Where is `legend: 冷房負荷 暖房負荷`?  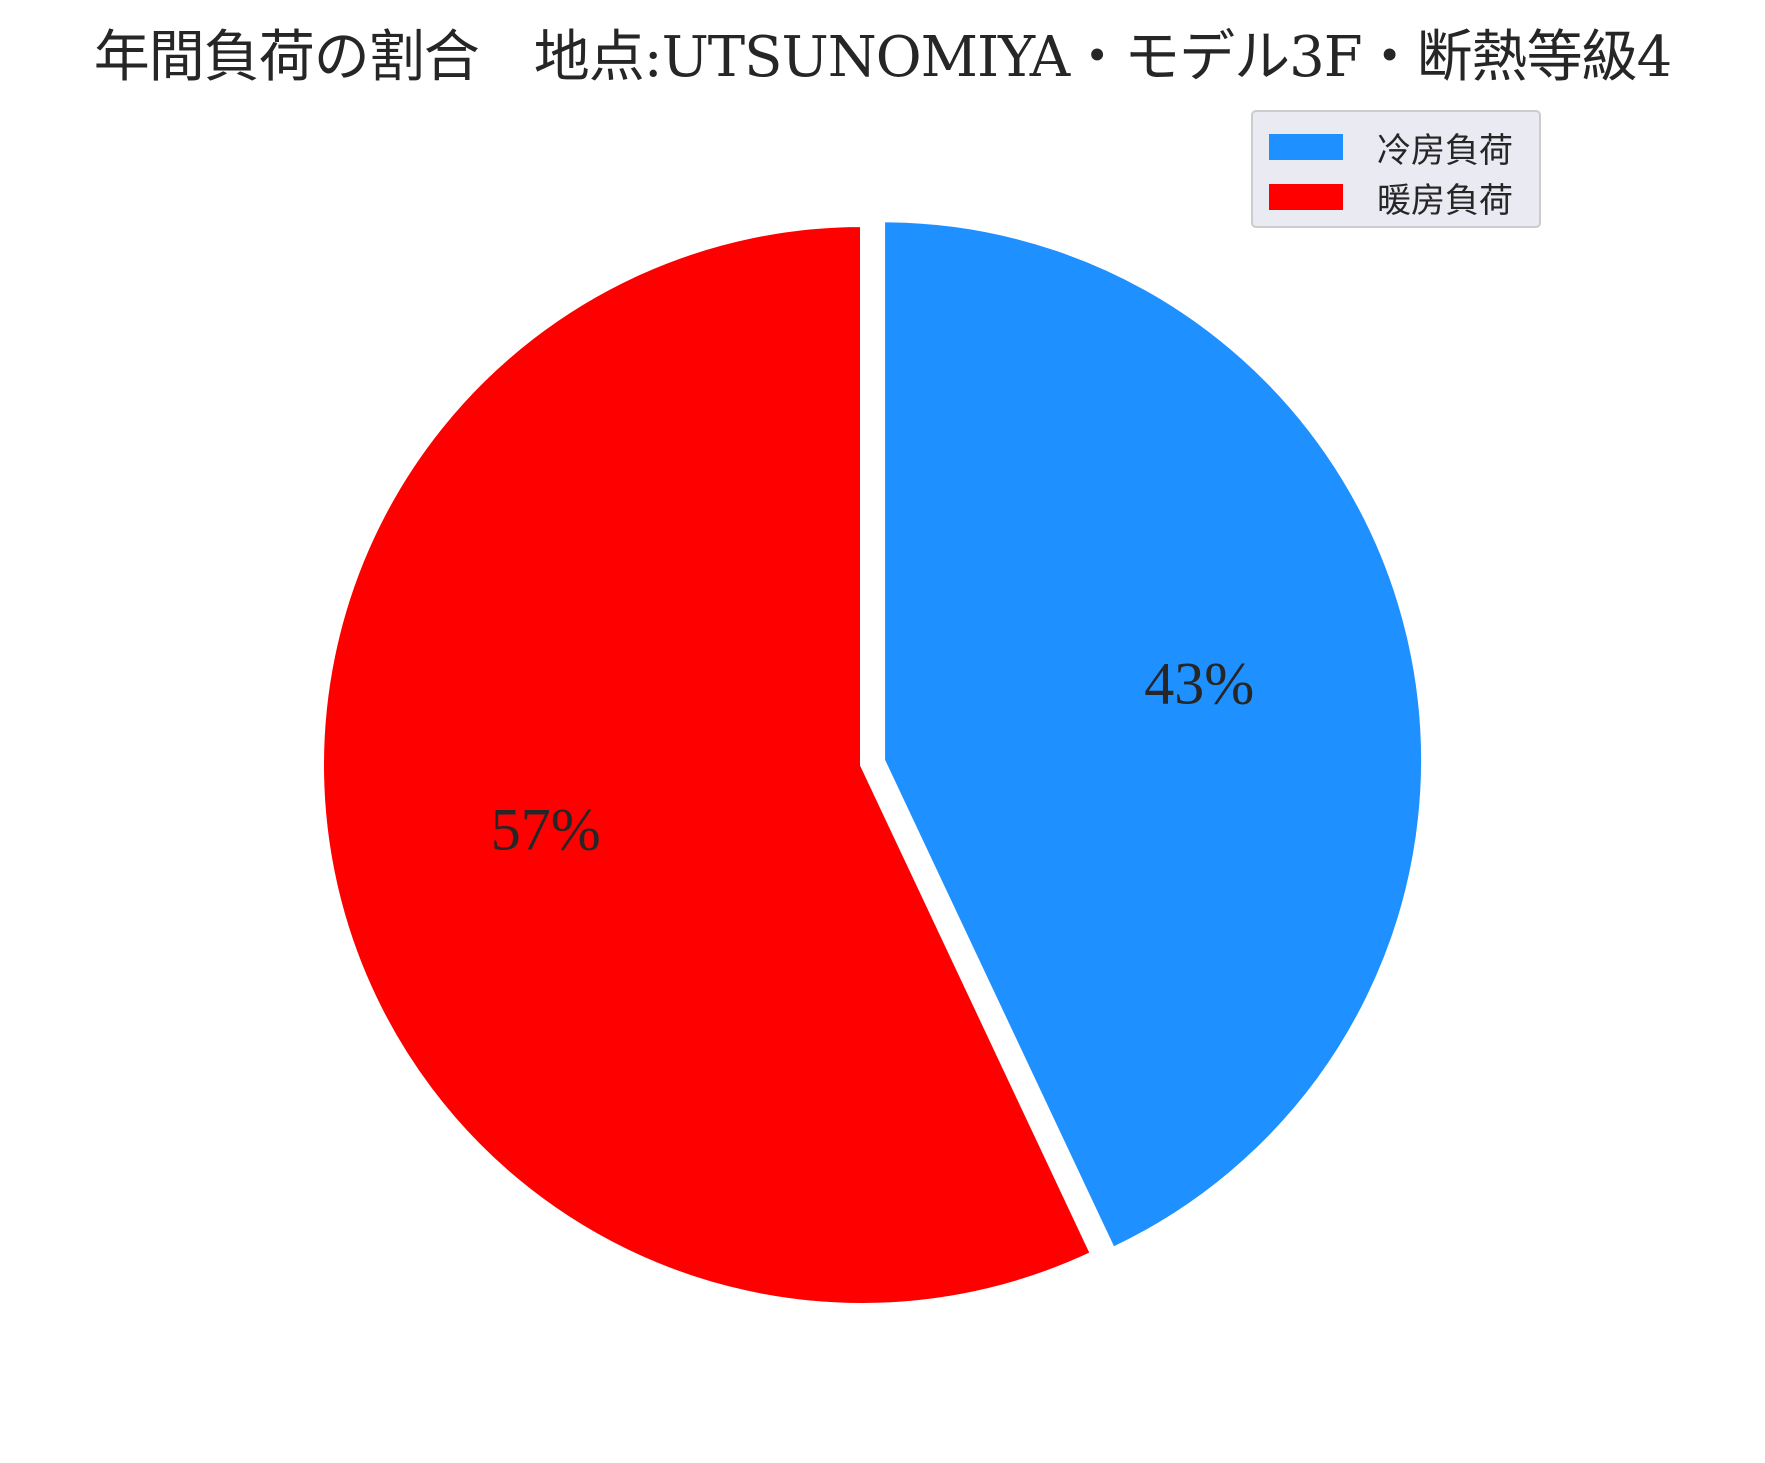 legend: 冷房負荷 暖房負荷 is located at coordinates (1396, 169).